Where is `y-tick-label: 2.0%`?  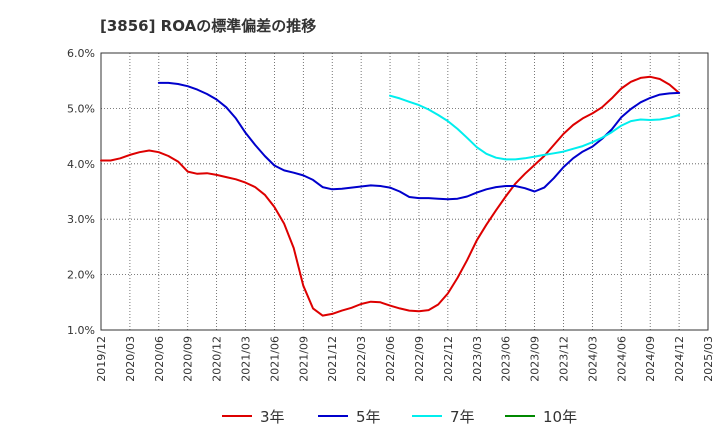 y-tick-label: 2.0% is located at coordinates (81, 275).